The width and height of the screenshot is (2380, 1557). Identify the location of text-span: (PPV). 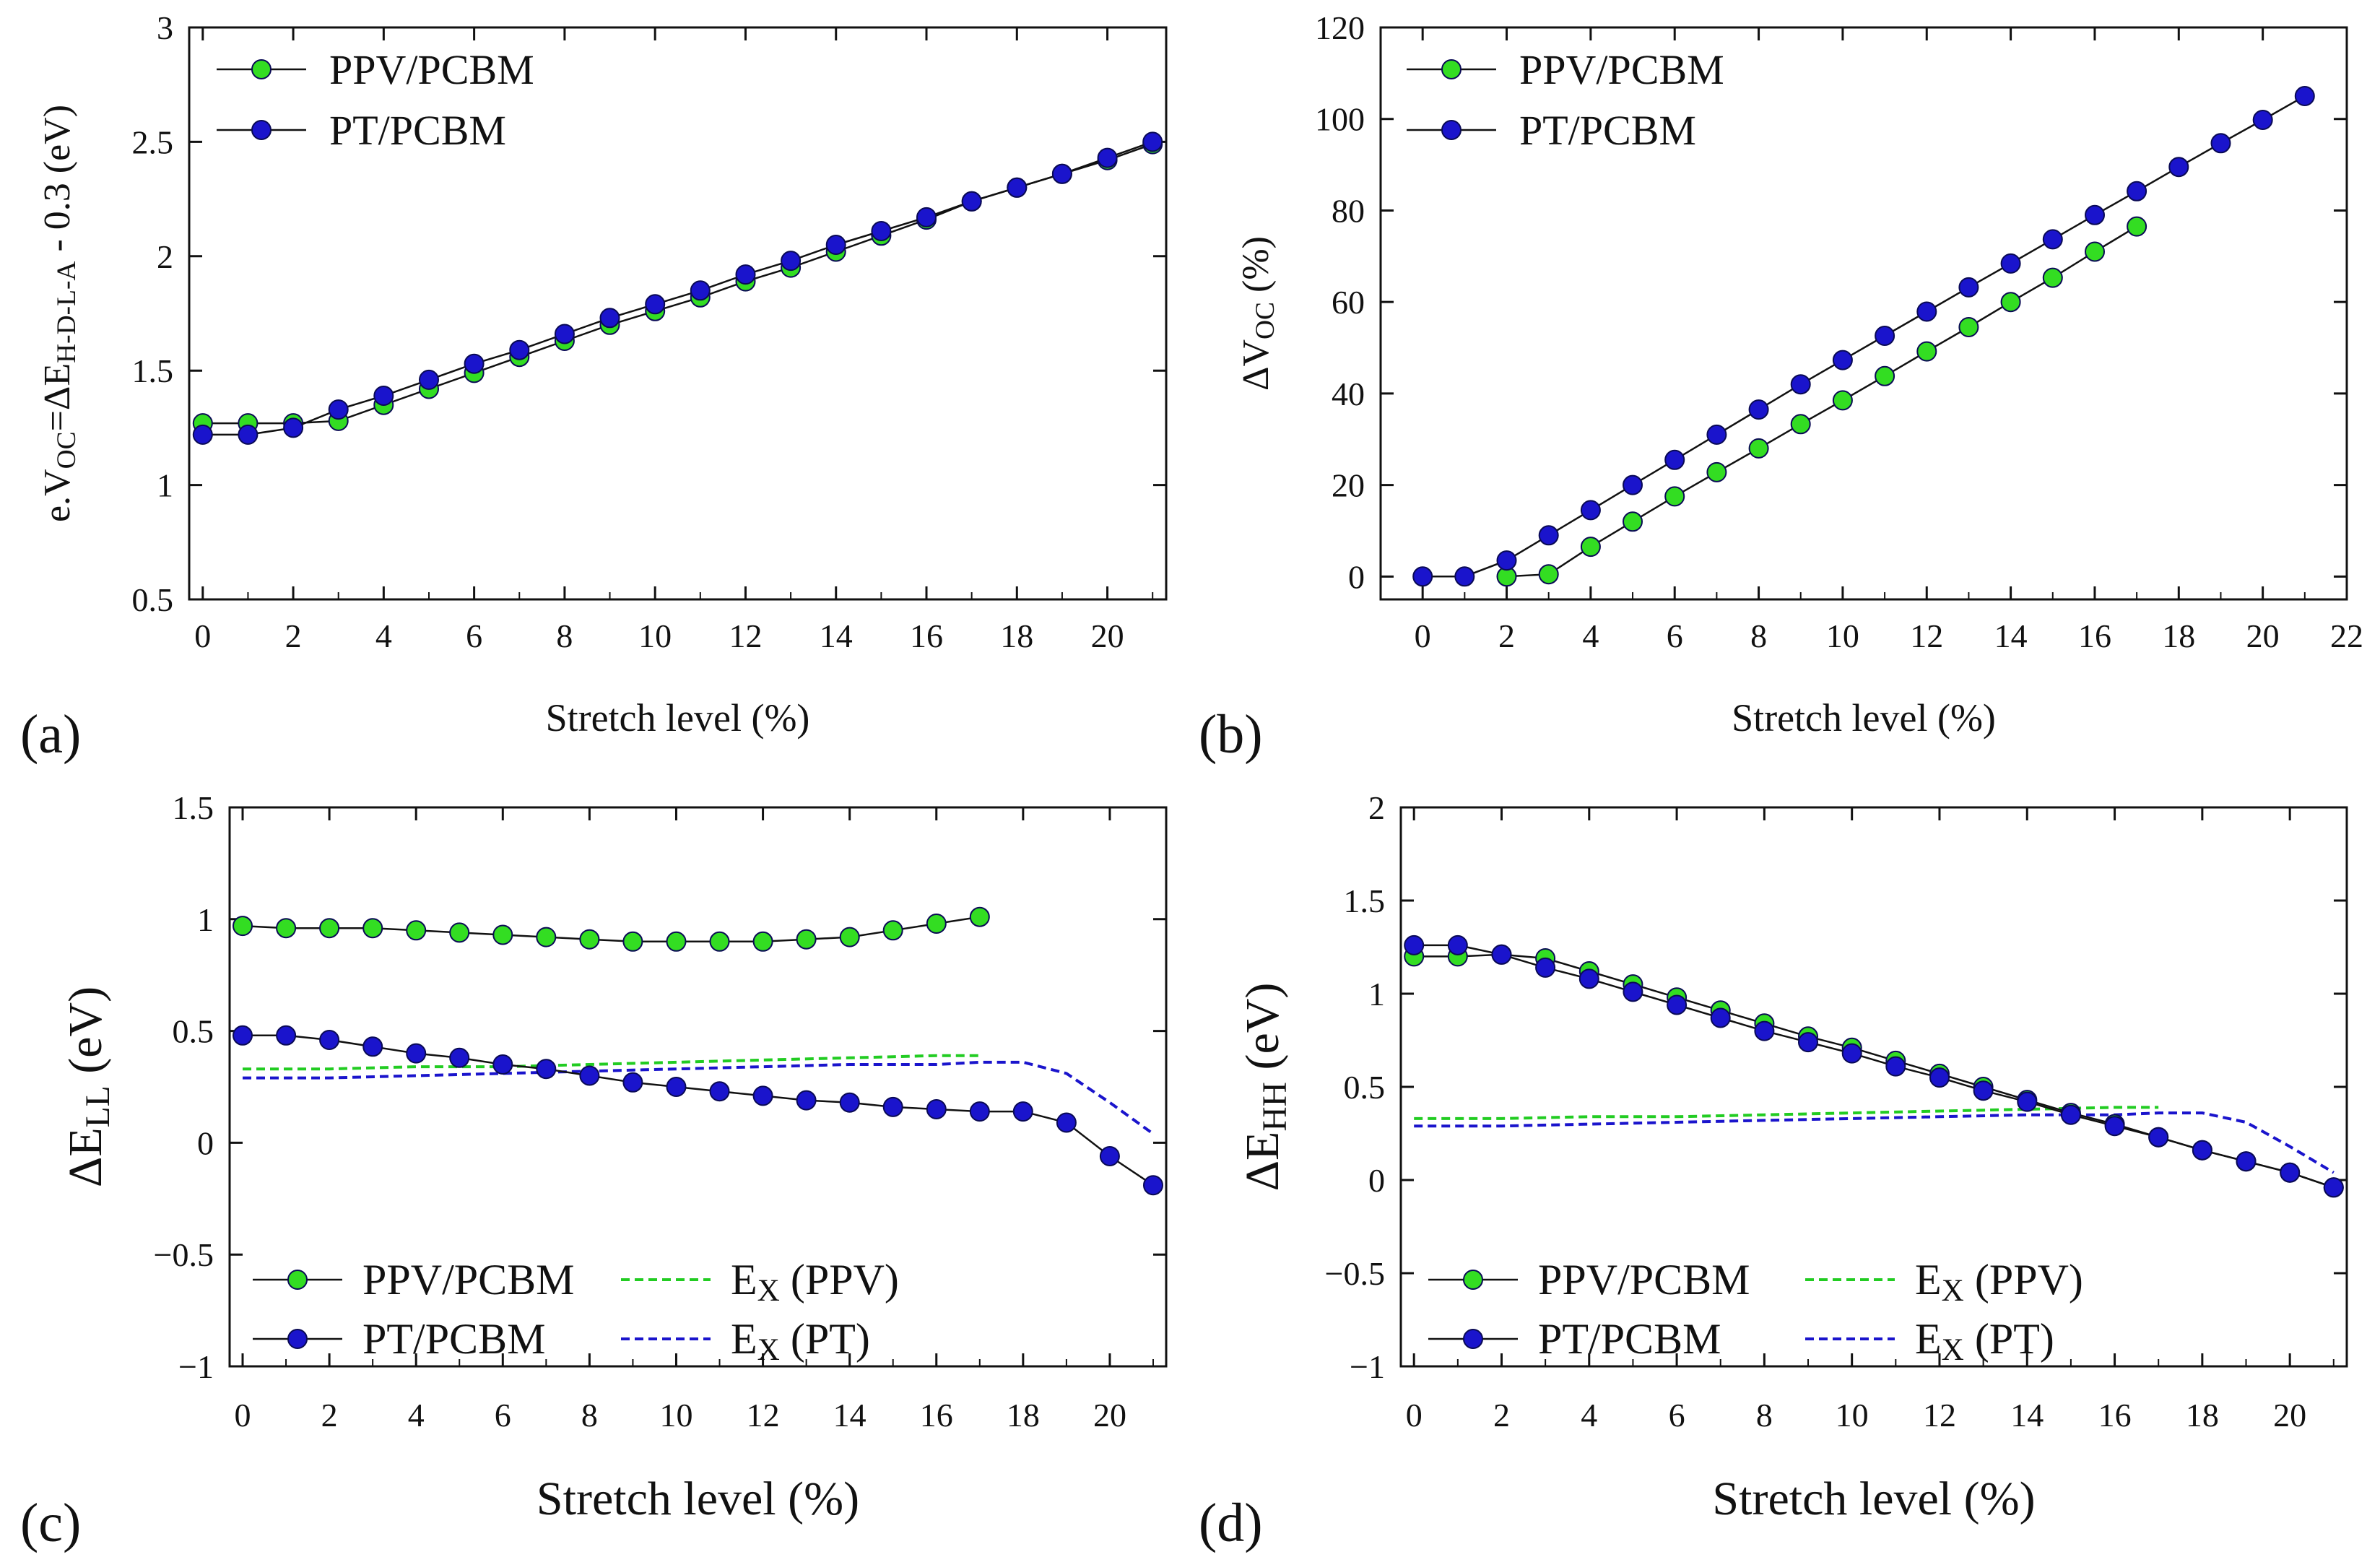
(839, 1280).